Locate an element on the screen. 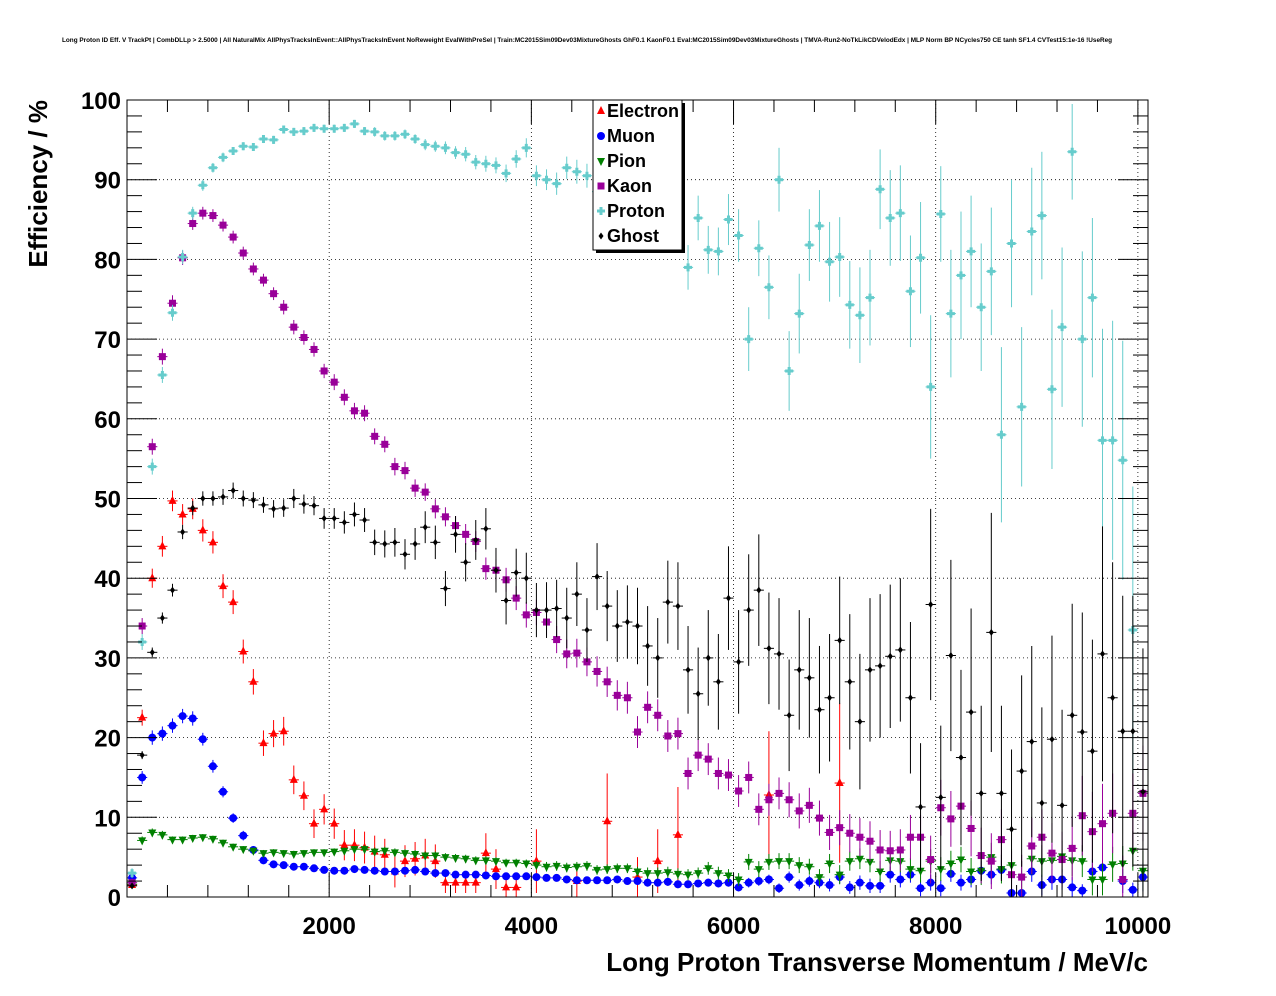 Image resolution: width=1276 pixels, height=996 pixels. legend-label: Ghost is located at coordinates (633, 236).